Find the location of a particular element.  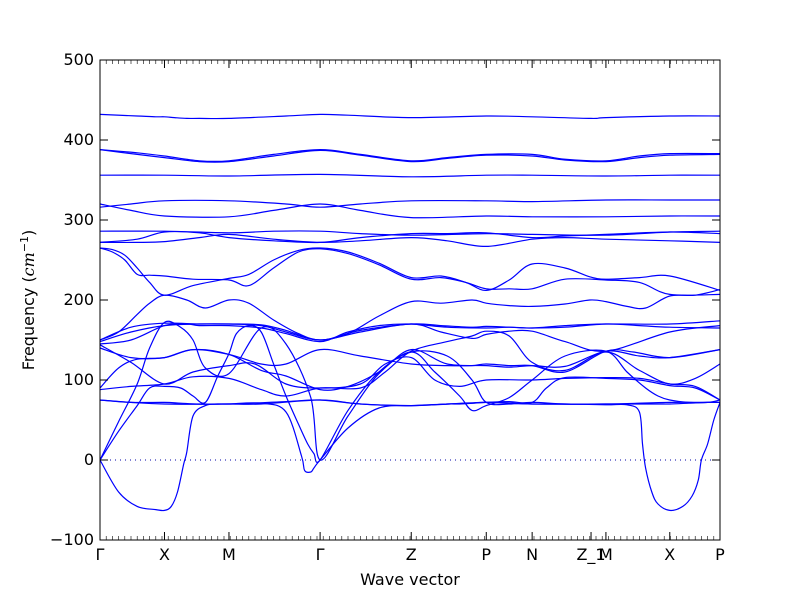

y-tick-label: 300 is located at coordinates (78, 219).